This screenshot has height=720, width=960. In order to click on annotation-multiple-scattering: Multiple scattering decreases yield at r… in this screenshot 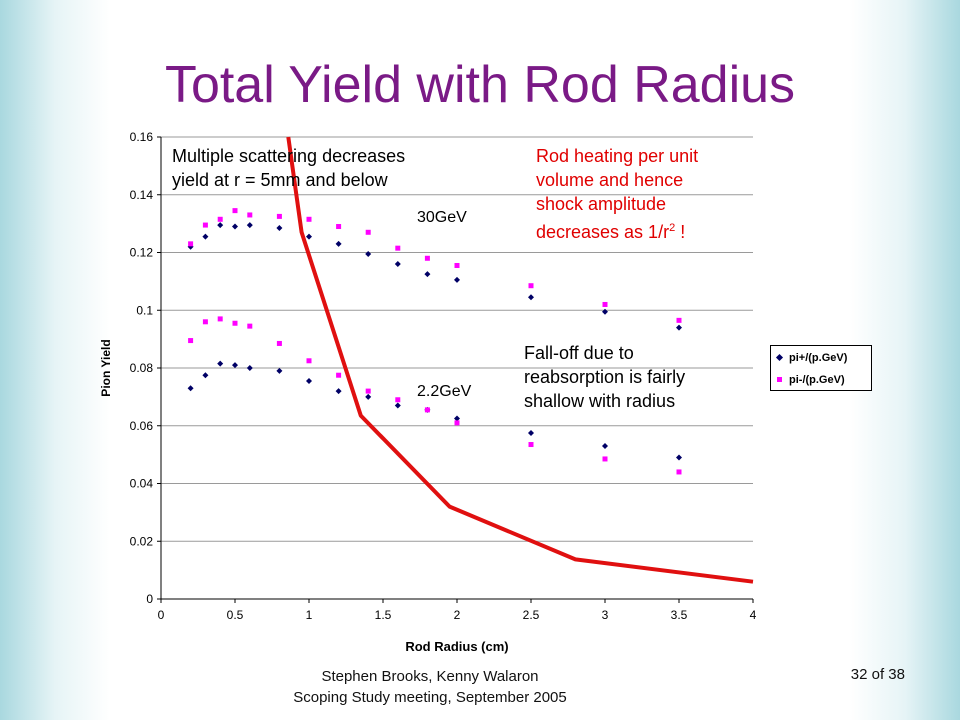, I will do `click(289, 168)`.